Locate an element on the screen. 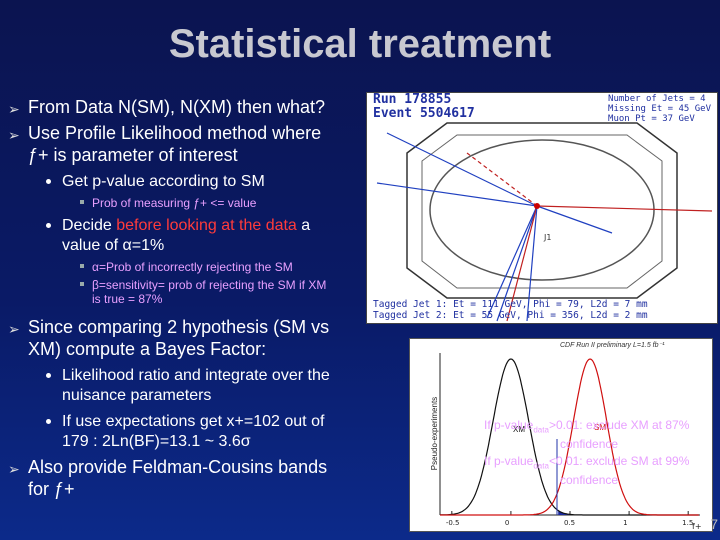 Image resolution: width=720 pixels, height=540 pixels. note2-text-c: confidence is located at coordinates (589, 480).